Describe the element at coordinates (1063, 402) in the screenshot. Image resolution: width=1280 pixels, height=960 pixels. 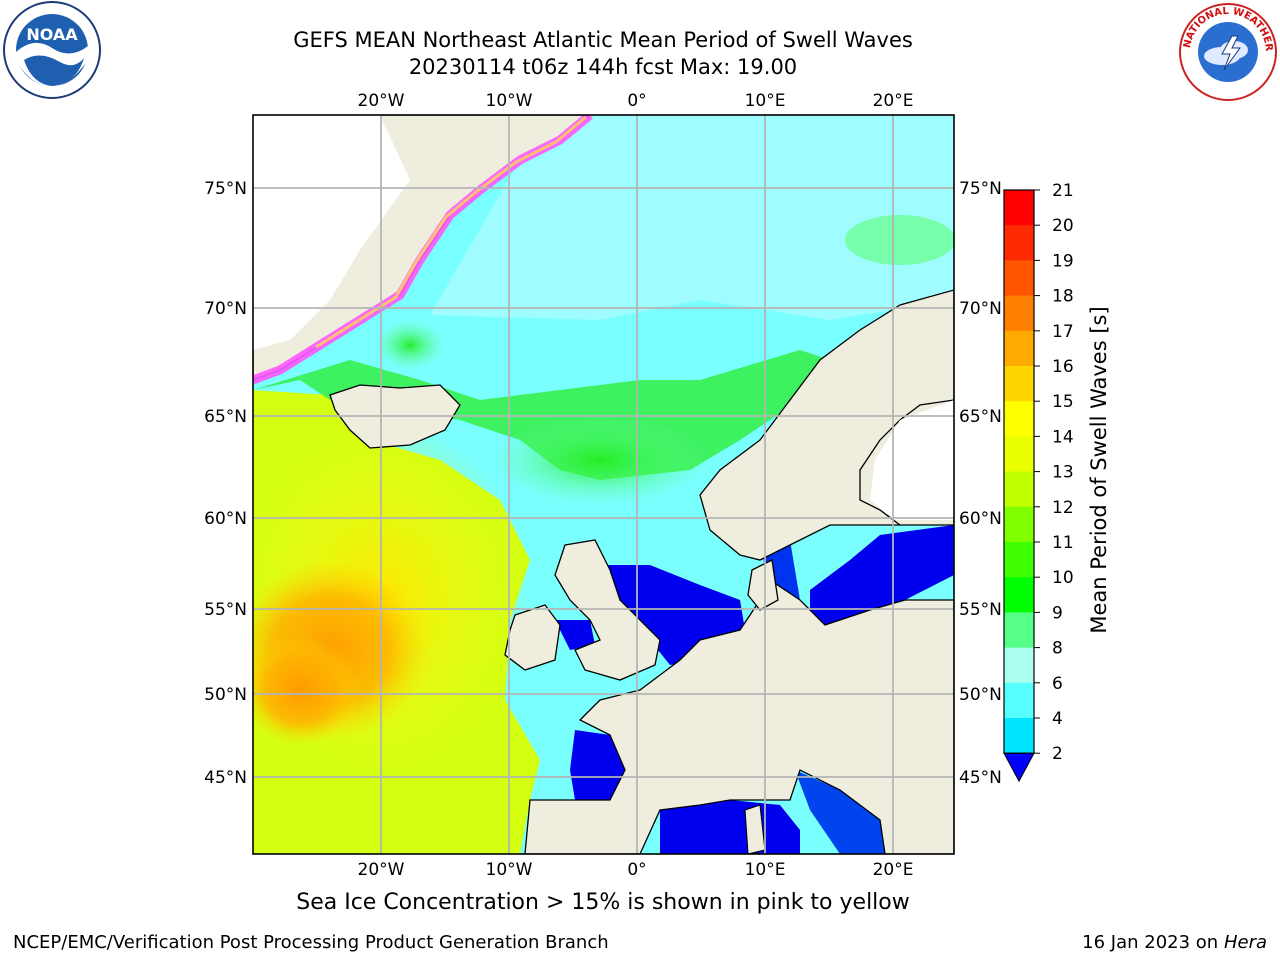
I see `colorbar-tick-label: 15` at that location.